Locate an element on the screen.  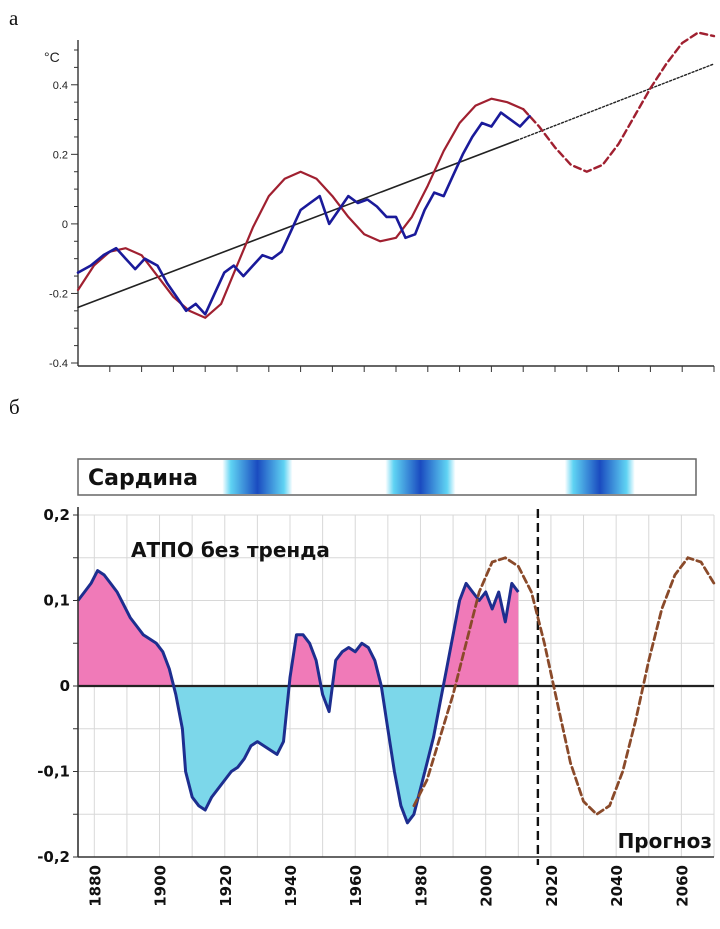
series-line-blue-solid is located at coordinates (303, 213).